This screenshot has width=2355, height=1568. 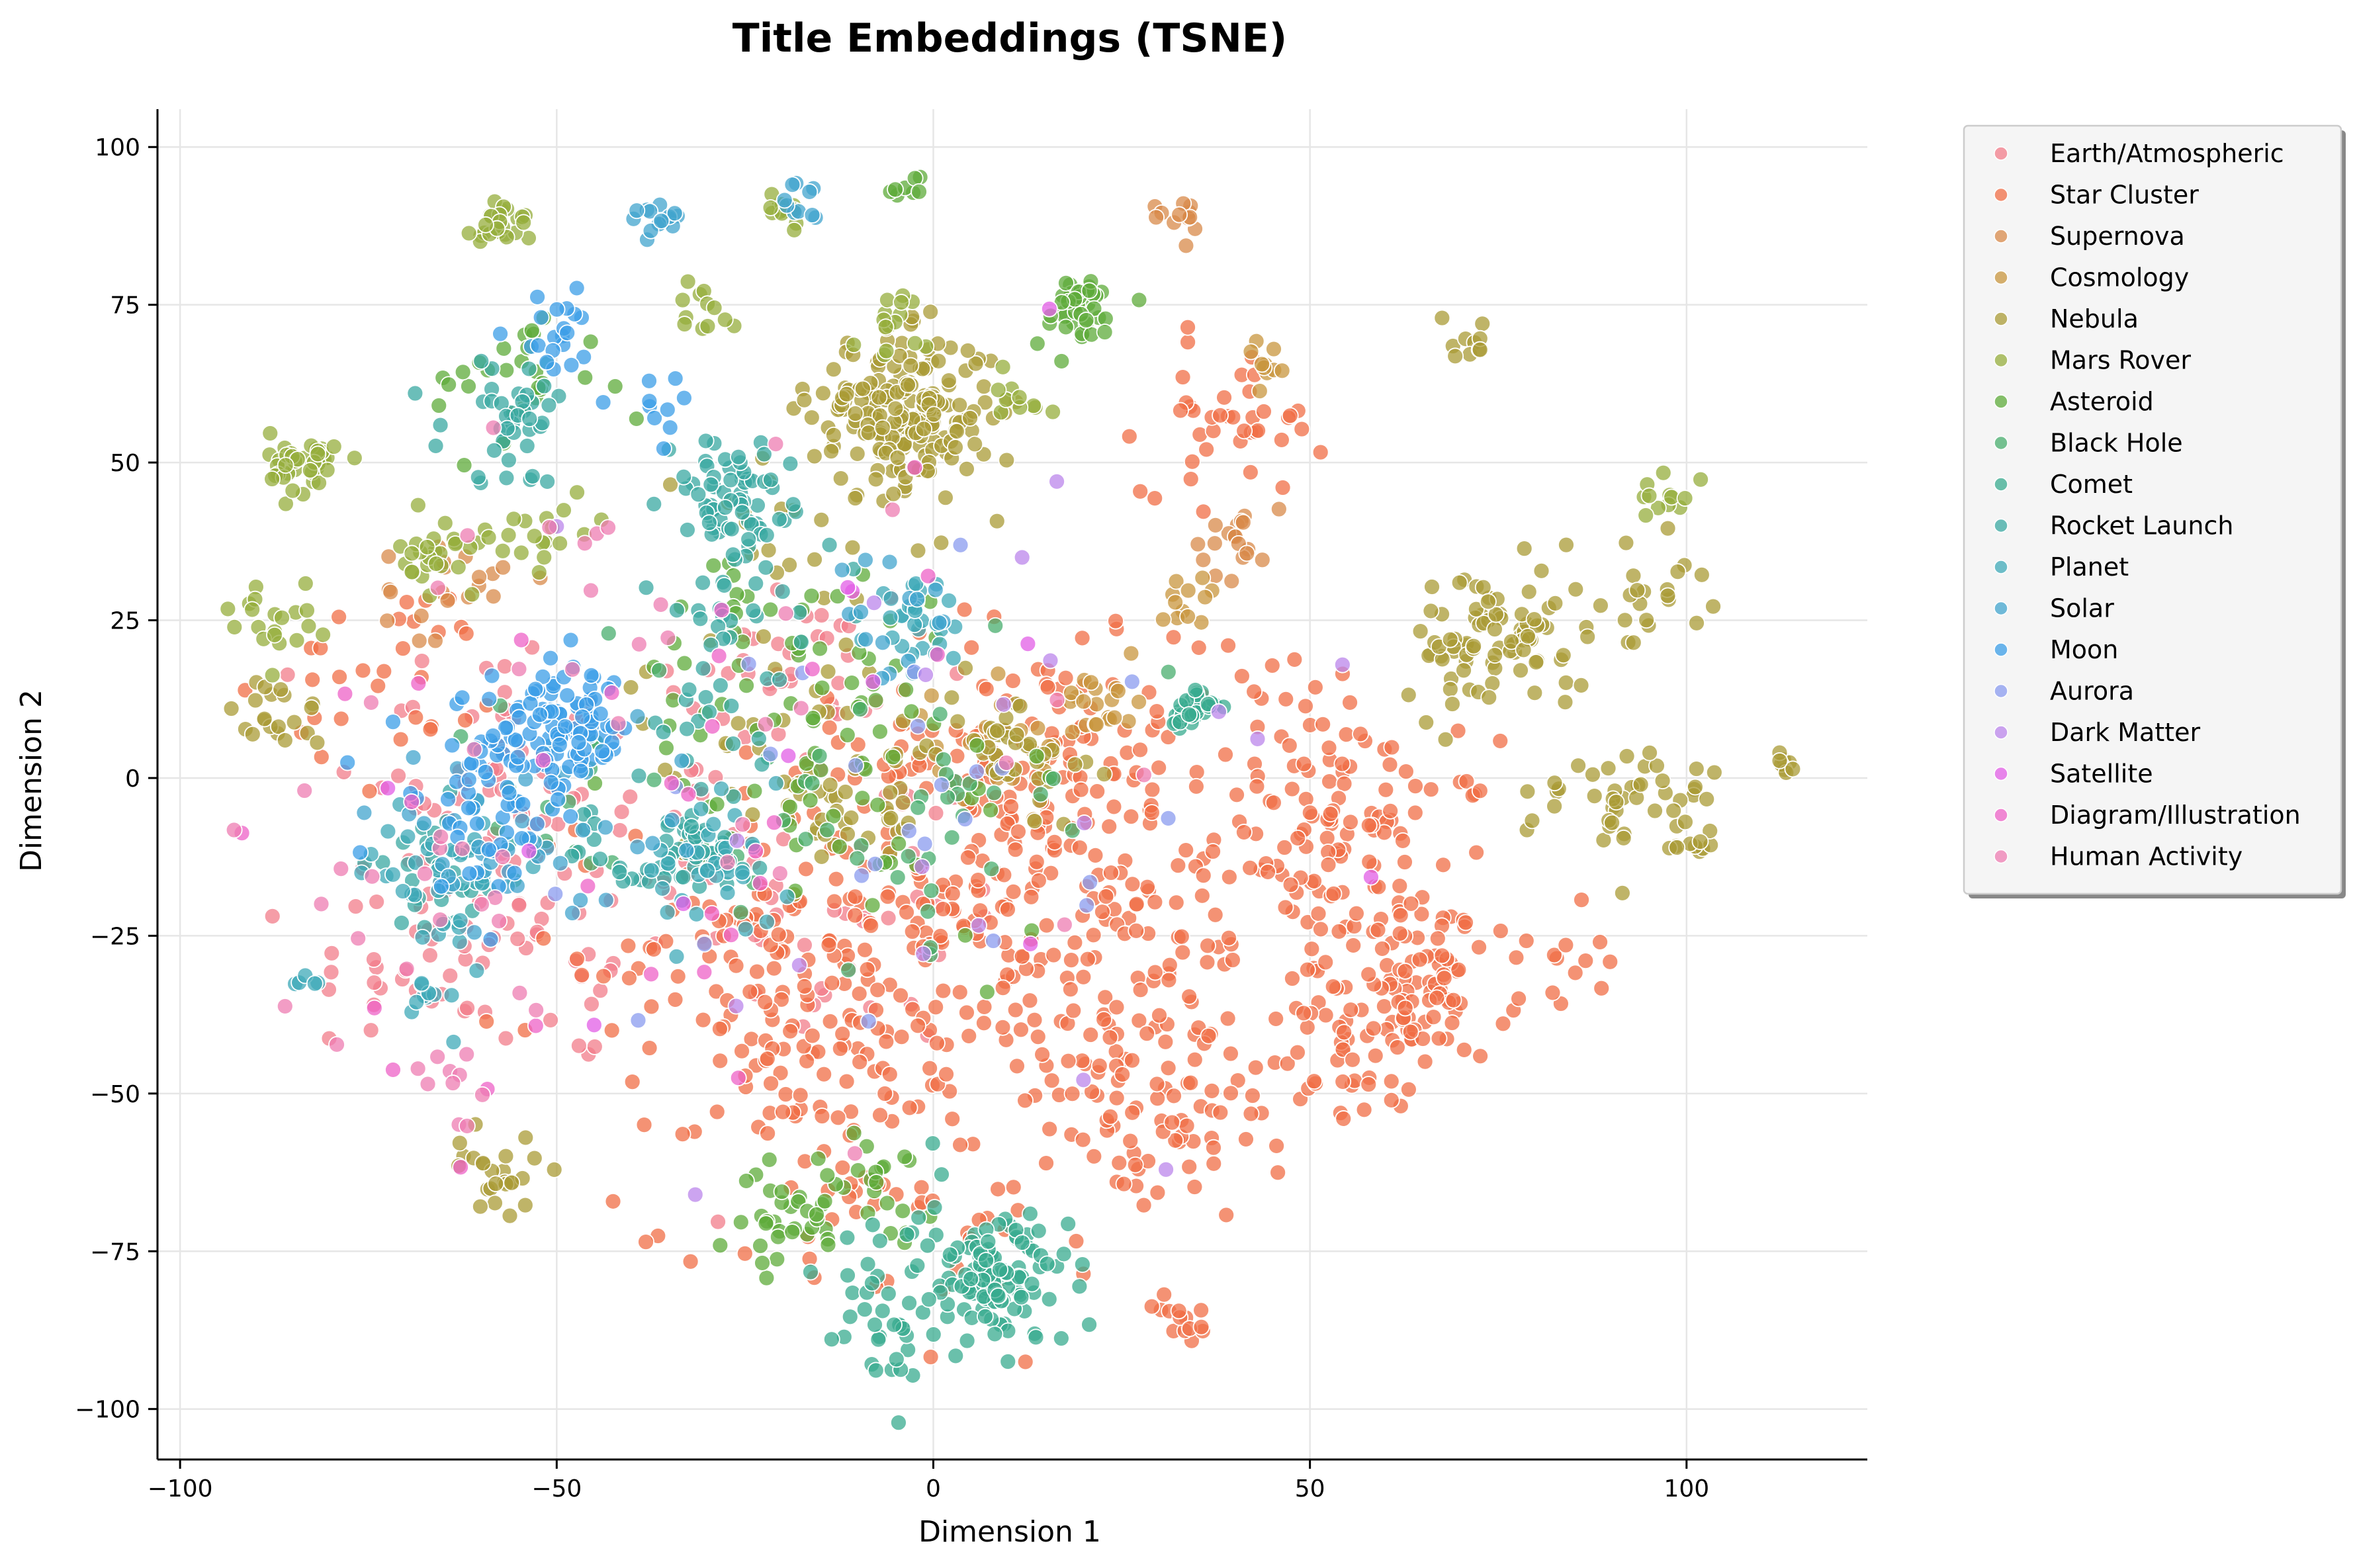 What do you see at coordinates (2102, 402) in the screenshot?
I see `legend-label: Asteroid` at bounding box center [2102, 402].